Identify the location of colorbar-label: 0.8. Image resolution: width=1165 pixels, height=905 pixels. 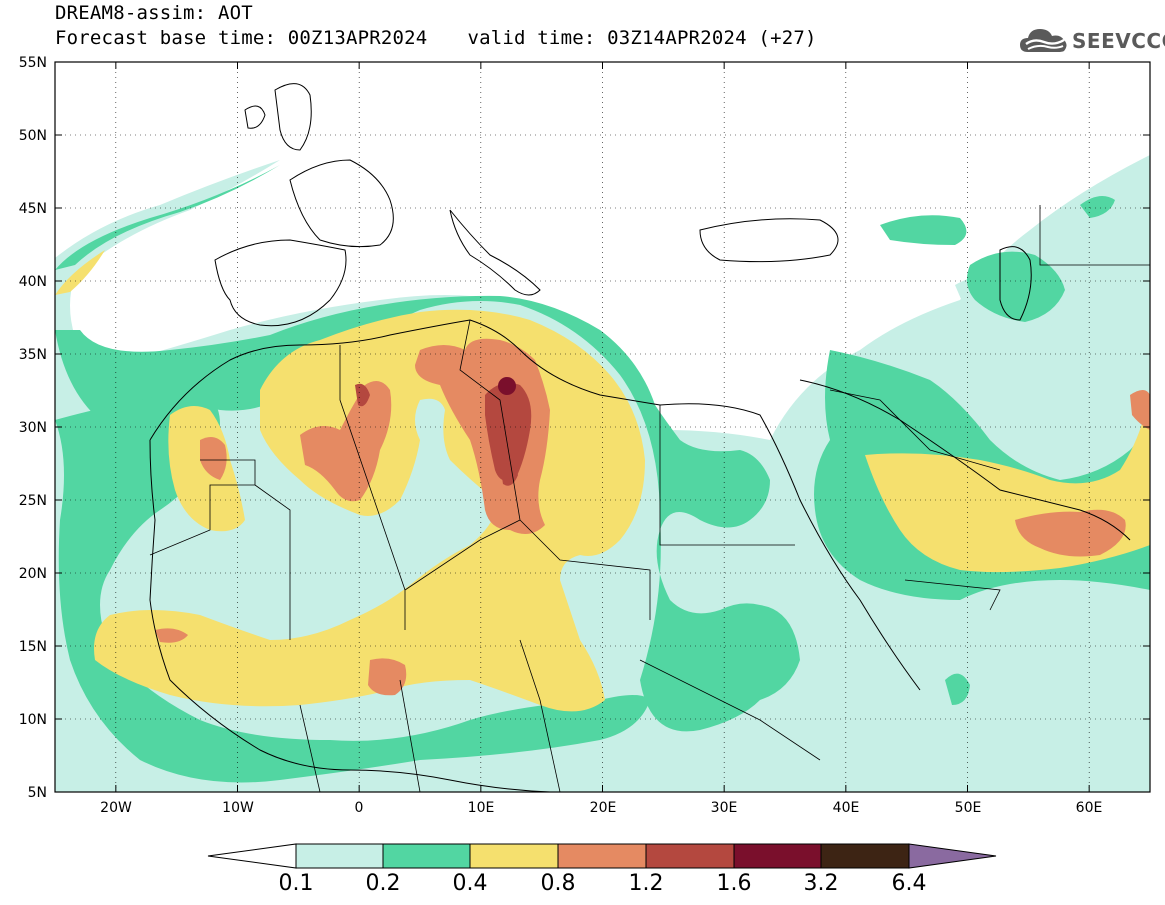
(558, 883).